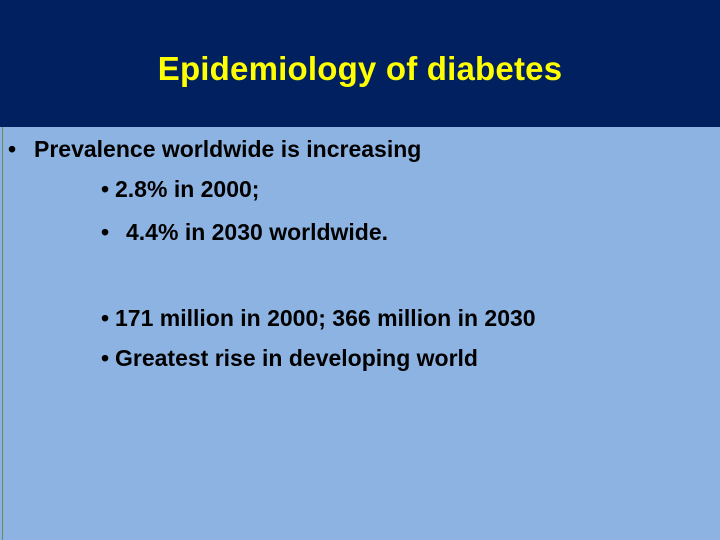 The image size is (720, 540). I want to click on sub-bullet-item: • Greatest rise in developing world, so click(289, 358).